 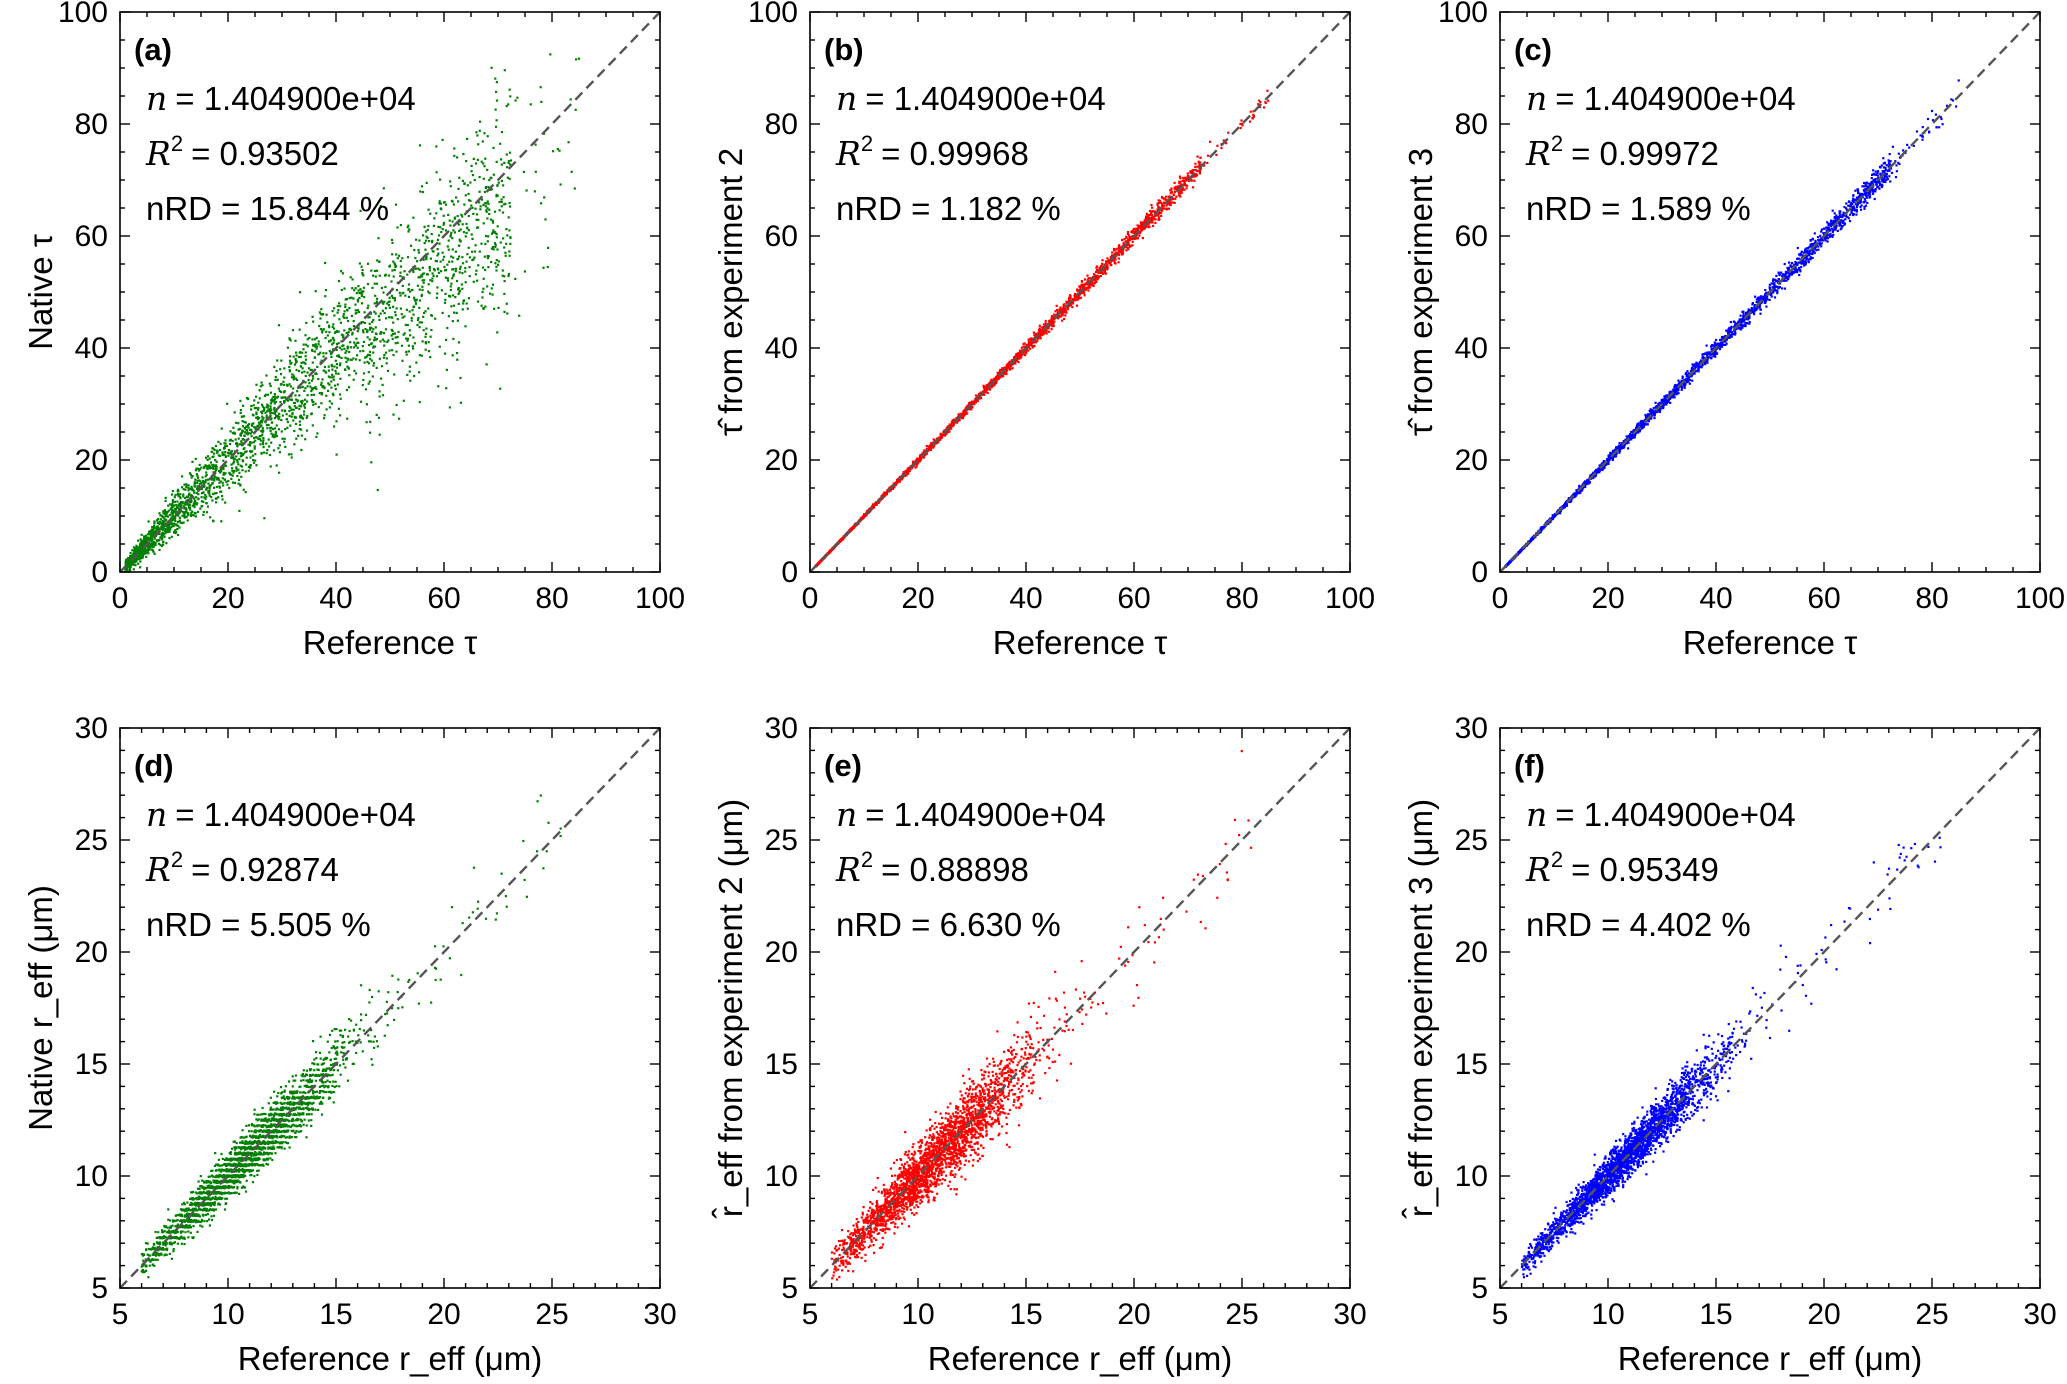 What do you see at coordinates (1638, 208) in the screenshot?
I see `nrd-annotation: nRD = 1.589 %` at bounding box center [1638, 208].